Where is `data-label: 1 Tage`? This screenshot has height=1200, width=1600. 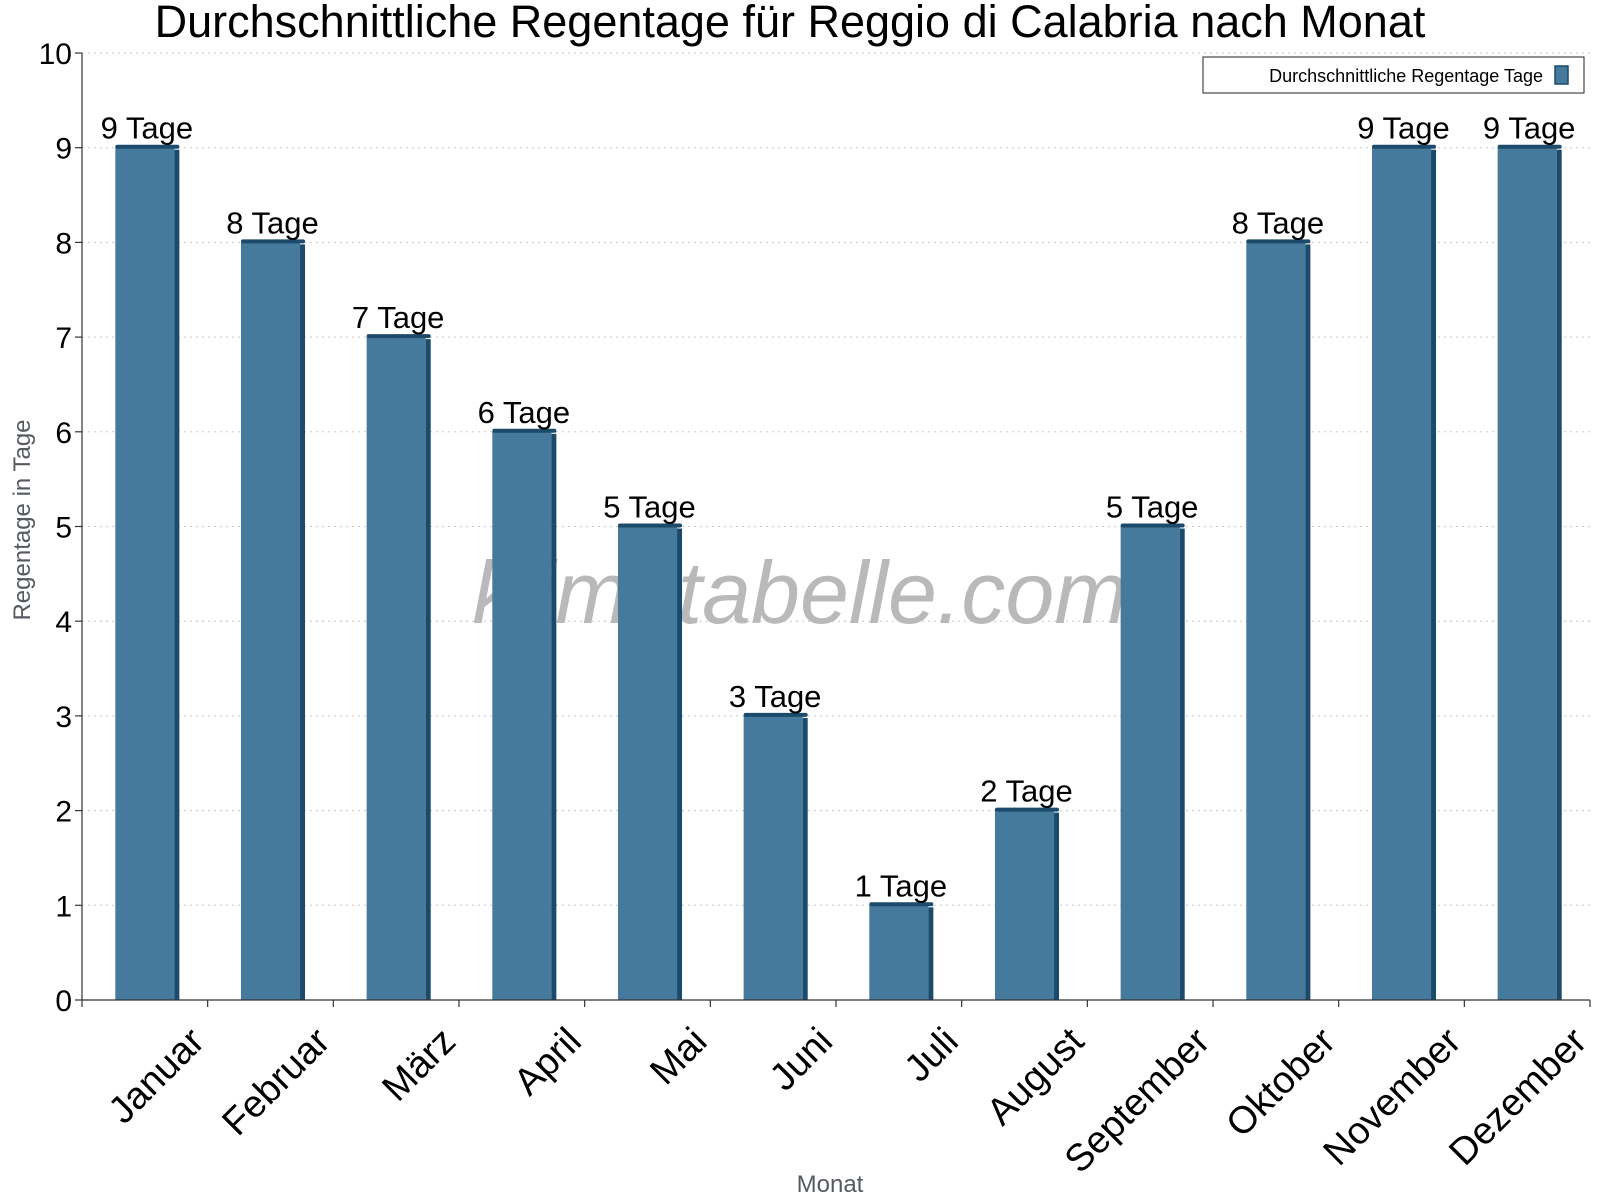 data-label: 1 Tage is located at coordinates (901, 885).